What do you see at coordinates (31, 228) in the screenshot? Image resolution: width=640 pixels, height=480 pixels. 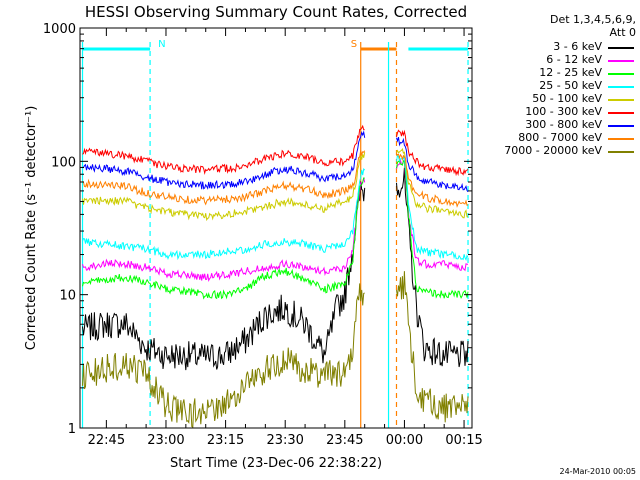 I see `y-axis-label: Corrected Count Rate (s⁻¹ detector⁻¹)` at bounding box center [31, 228].